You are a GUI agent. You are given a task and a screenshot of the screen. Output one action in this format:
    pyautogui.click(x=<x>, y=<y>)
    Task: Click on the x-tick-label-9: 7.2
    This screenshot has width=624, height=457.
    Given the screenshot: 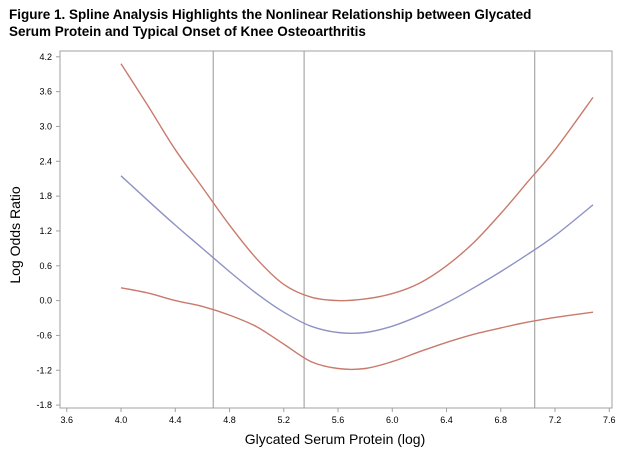 What is the action you would take?
    pyautogui.click(x=555, y=420)
    